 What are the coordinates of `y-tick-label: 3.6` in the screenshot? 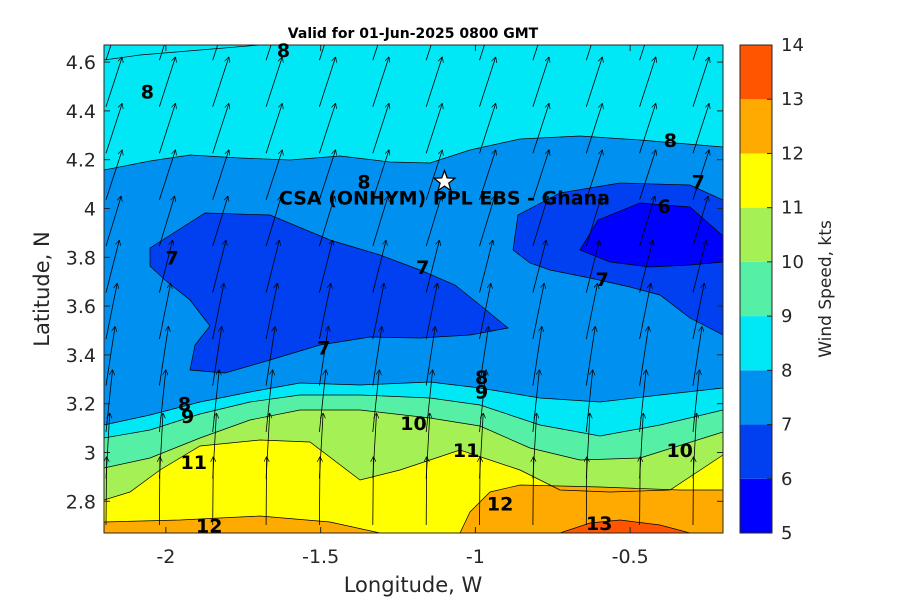 It's located at (81, 307).